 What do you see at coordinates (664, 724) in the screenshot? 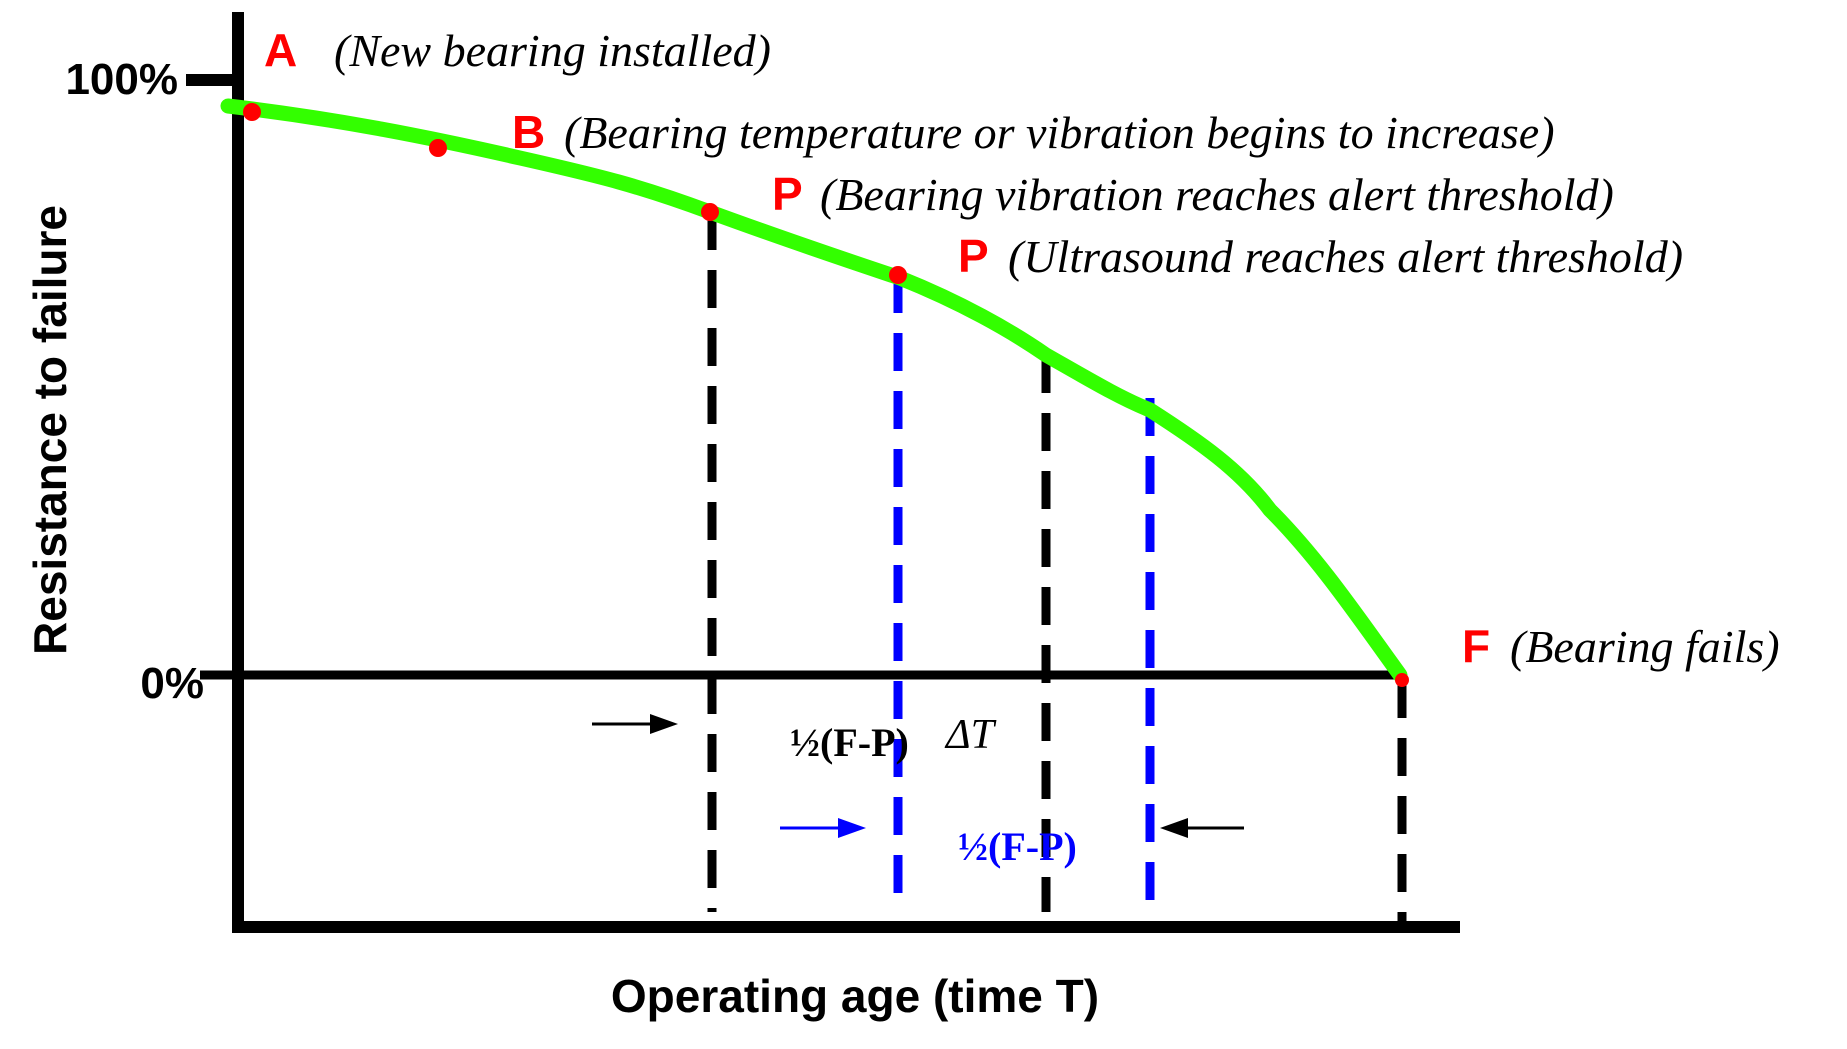
I see `black-arrow-head-icon` at bounding box center [664, 724].